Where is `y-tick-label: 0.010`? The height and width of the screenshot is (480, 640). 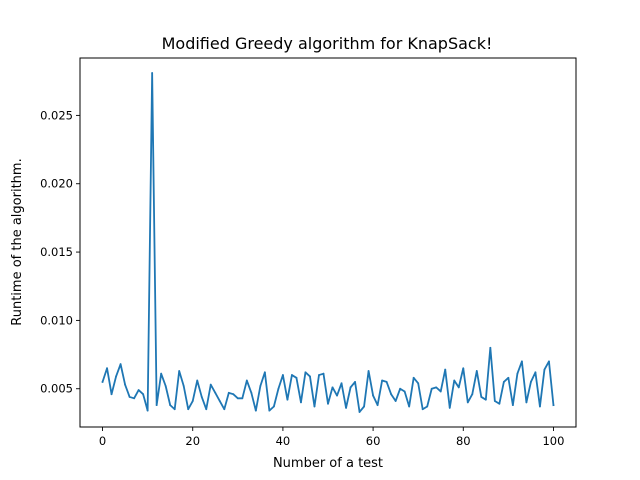
y-tick-label: 0.010 is located at coordinates (56, 320).